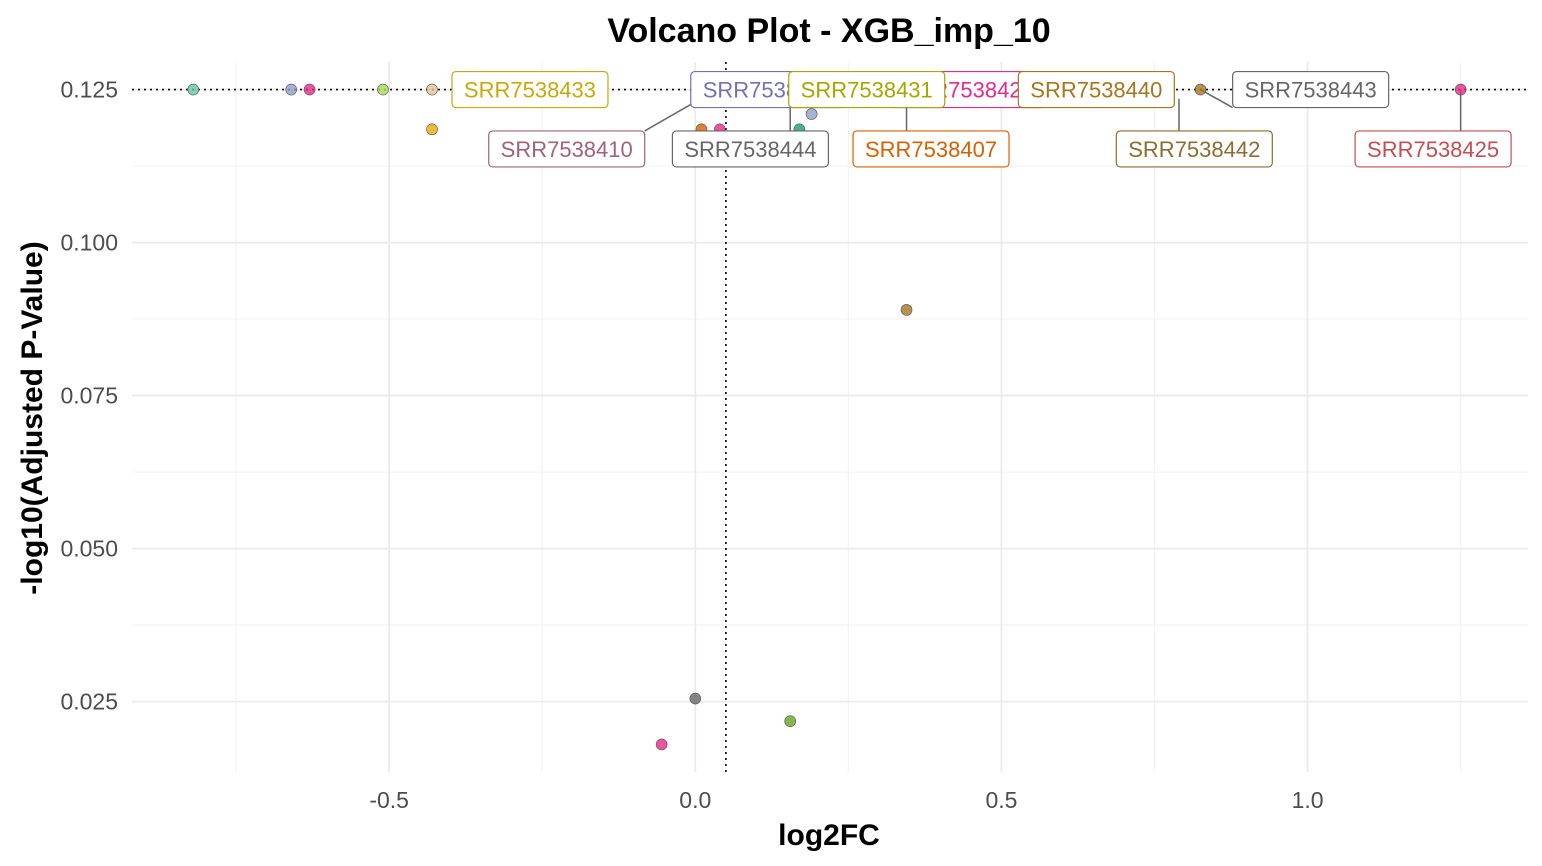 Image resolution: width=1542 pixels, height=866 pixels. Describe the element at coordinates (89, 549) in the screenshot. I see `y-tick-label: 0.050` at that location.